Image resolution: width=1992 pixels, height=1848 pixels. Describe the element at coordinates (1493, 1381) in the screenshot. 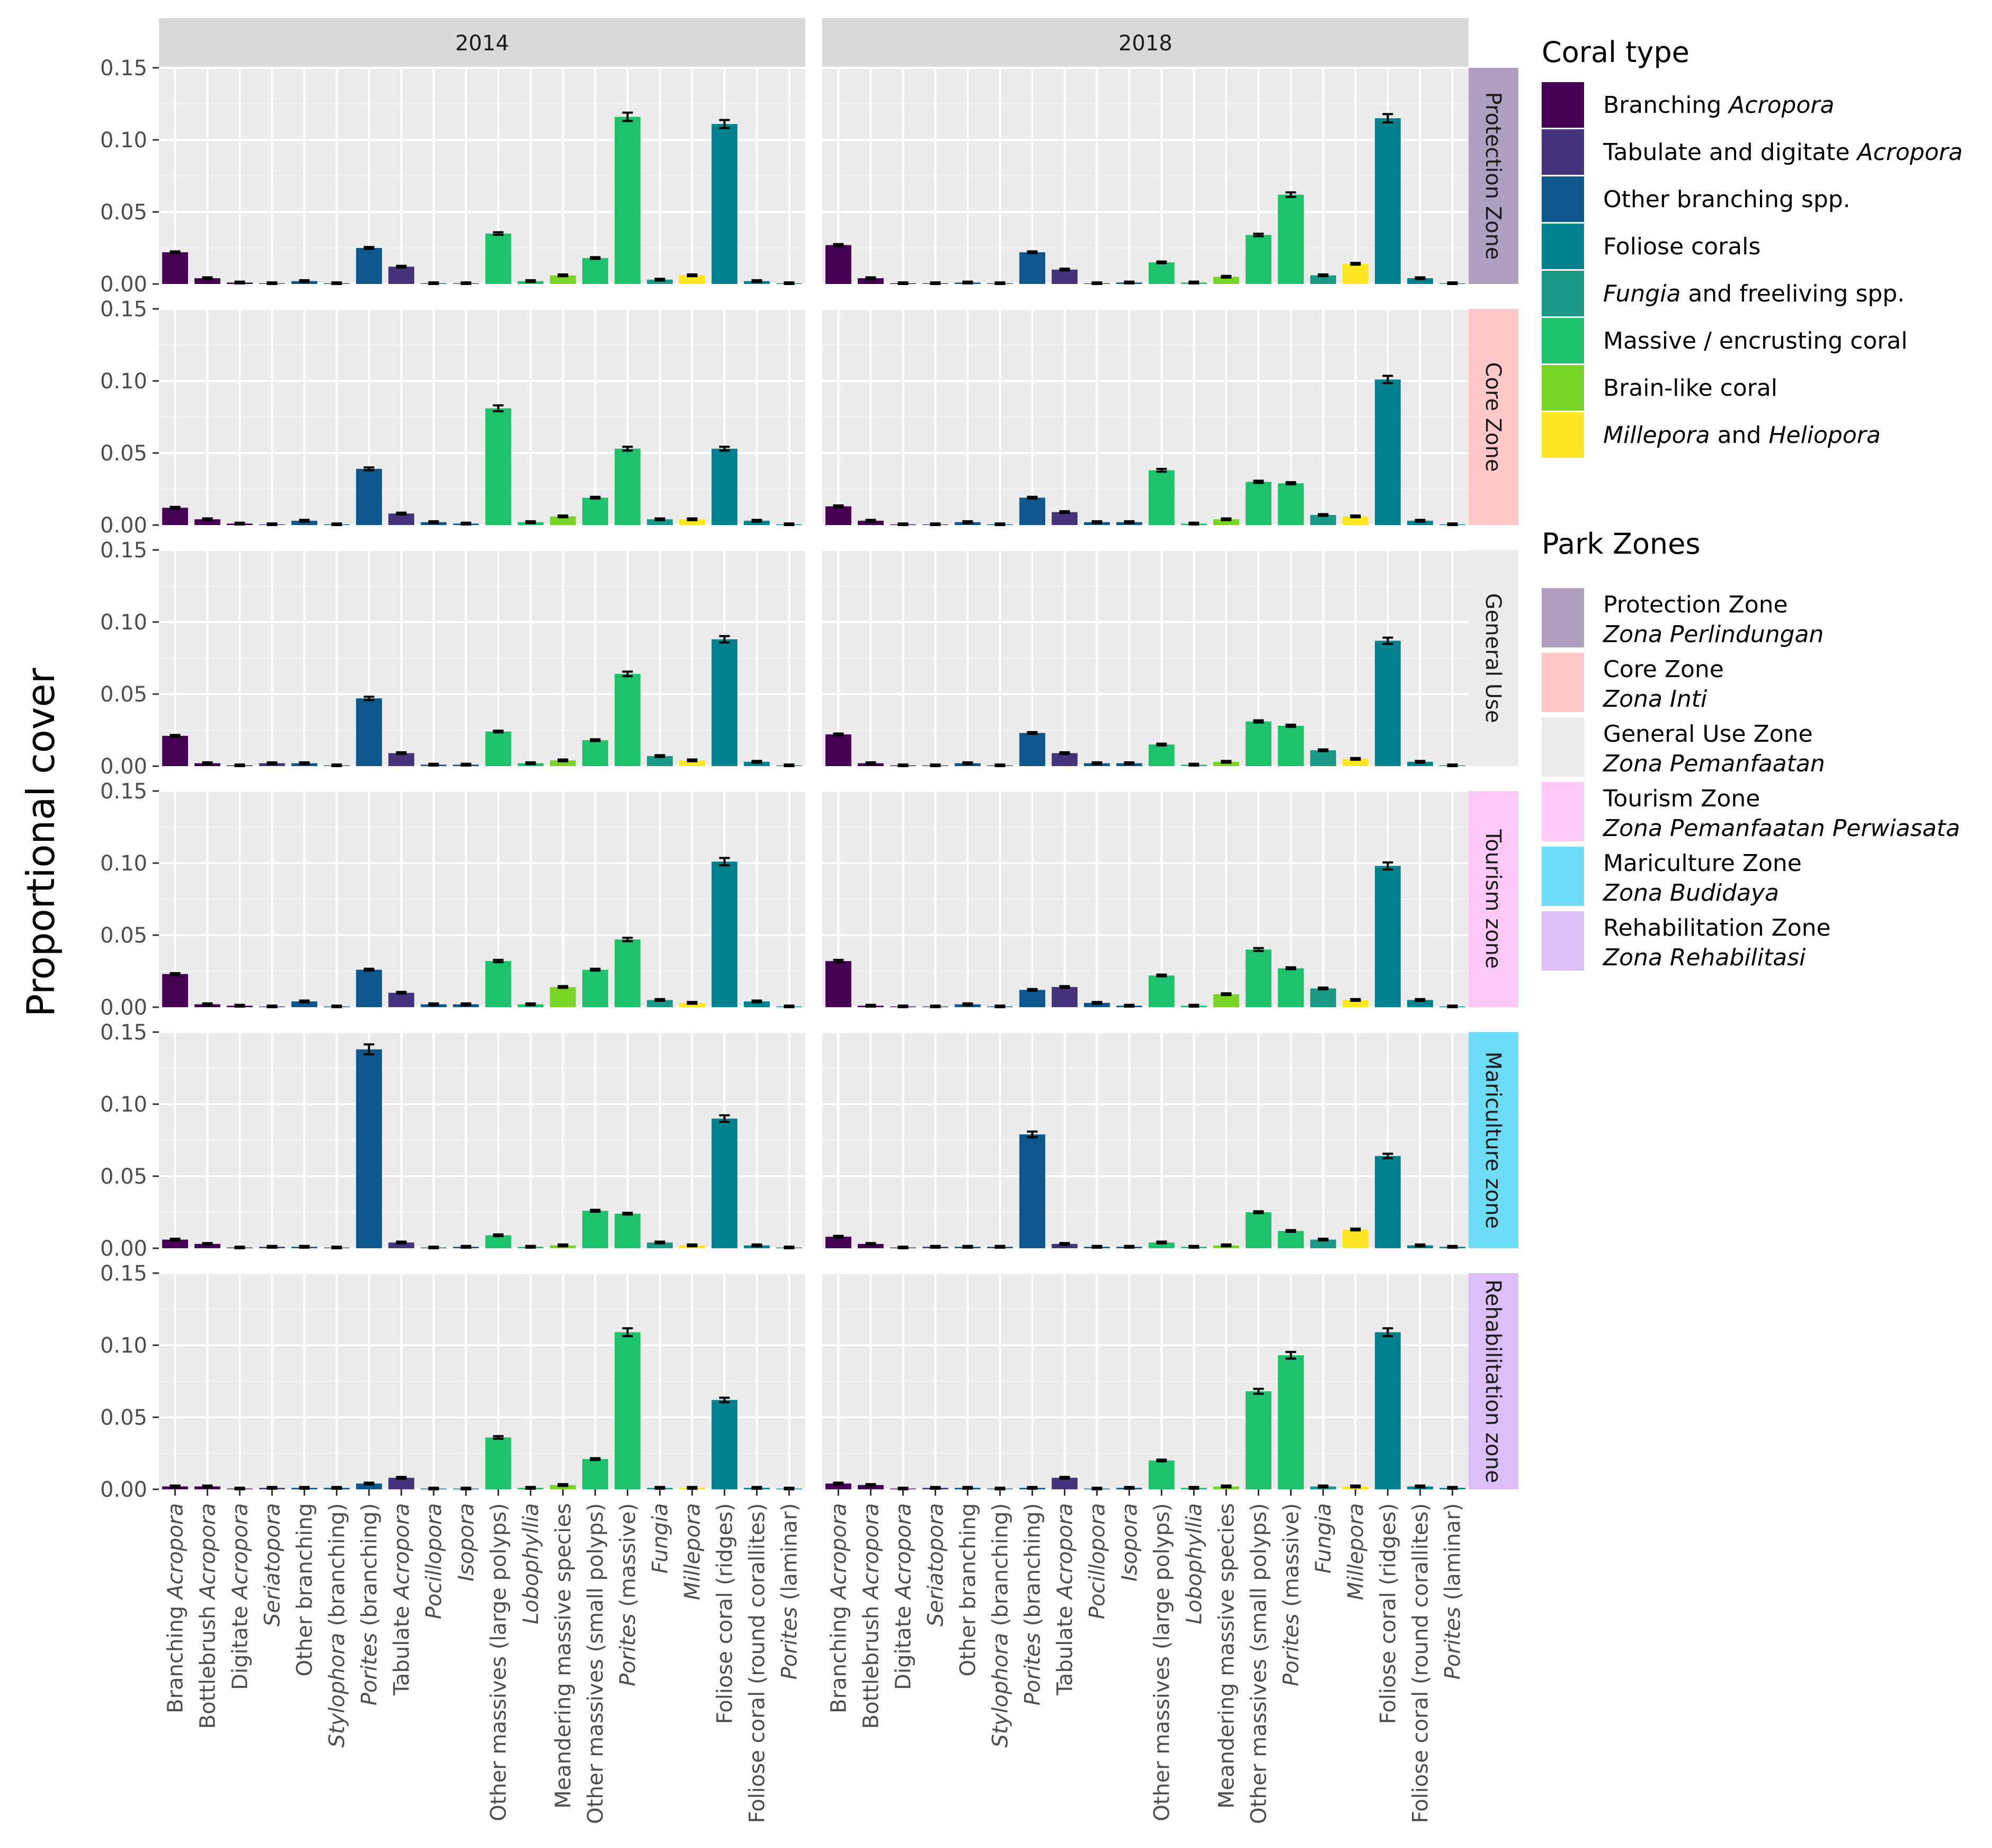

I see `zone-strip-label: Rehabilitation zone` at that location.